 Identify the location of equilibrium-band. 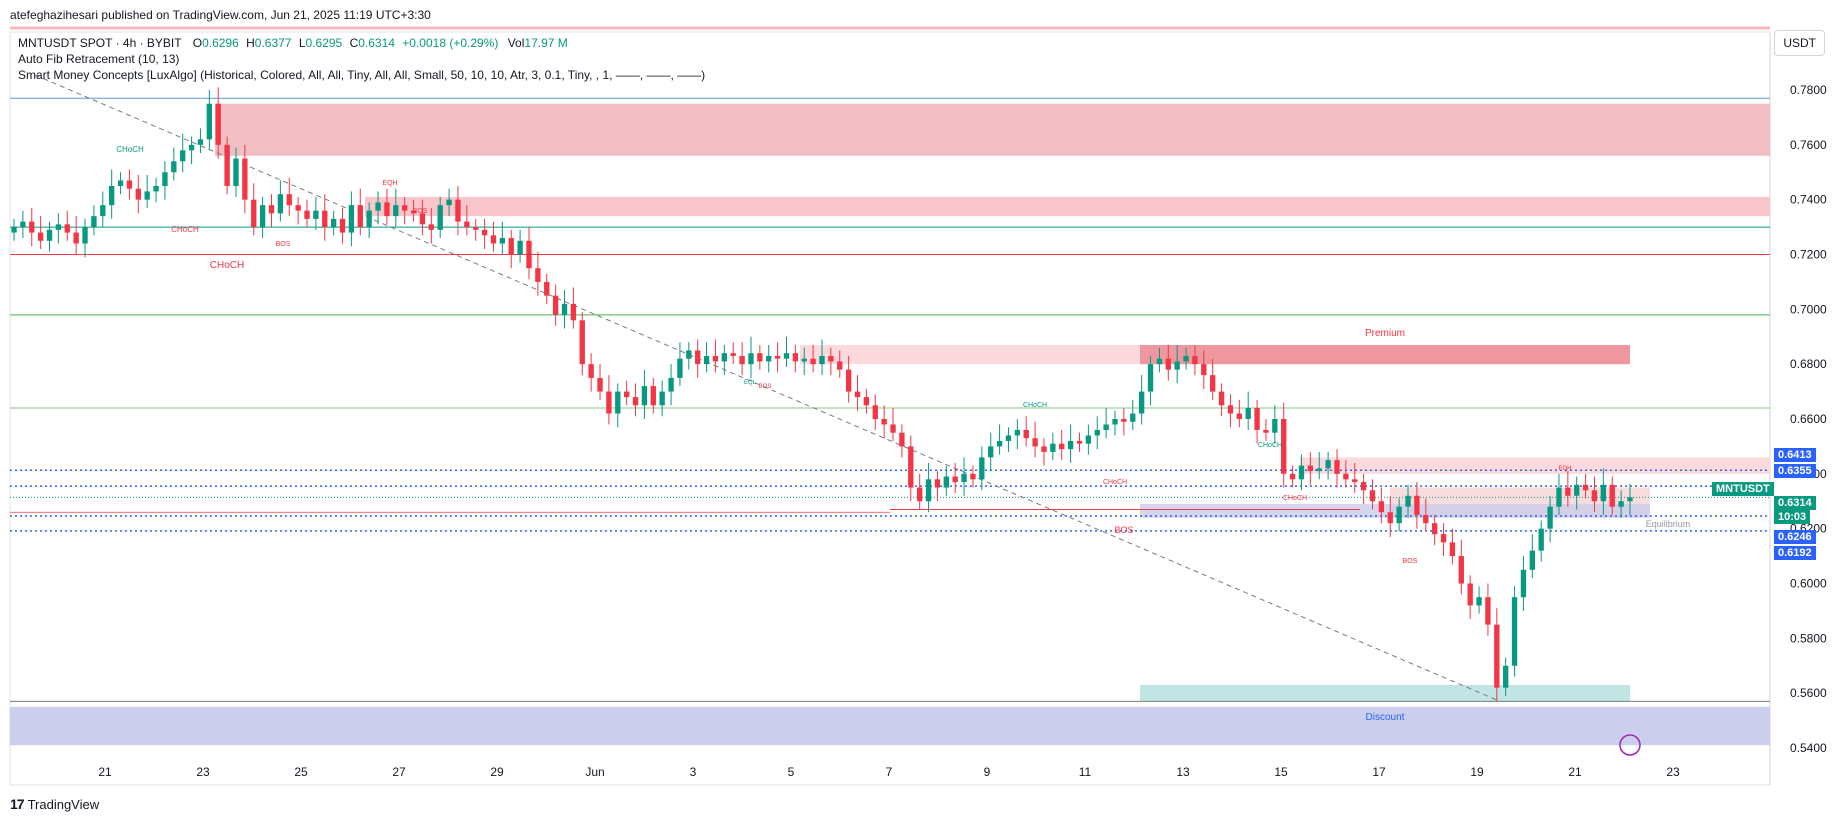
(1395, 510).